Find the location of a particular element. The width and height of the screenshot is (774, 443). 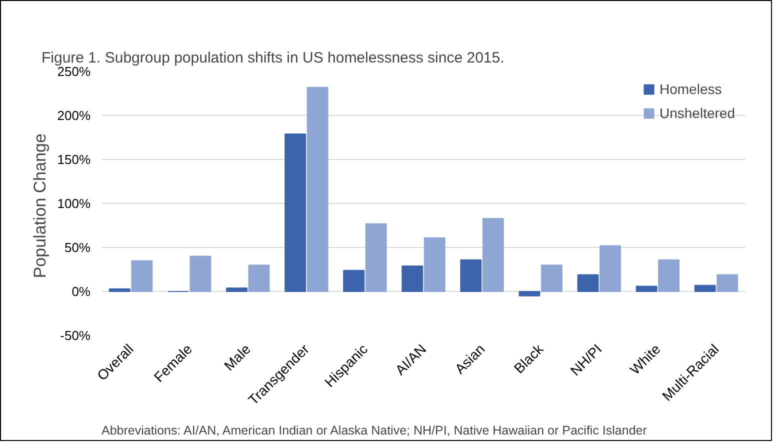

y-tick-label: 150% is located at coordinates (74, 159).